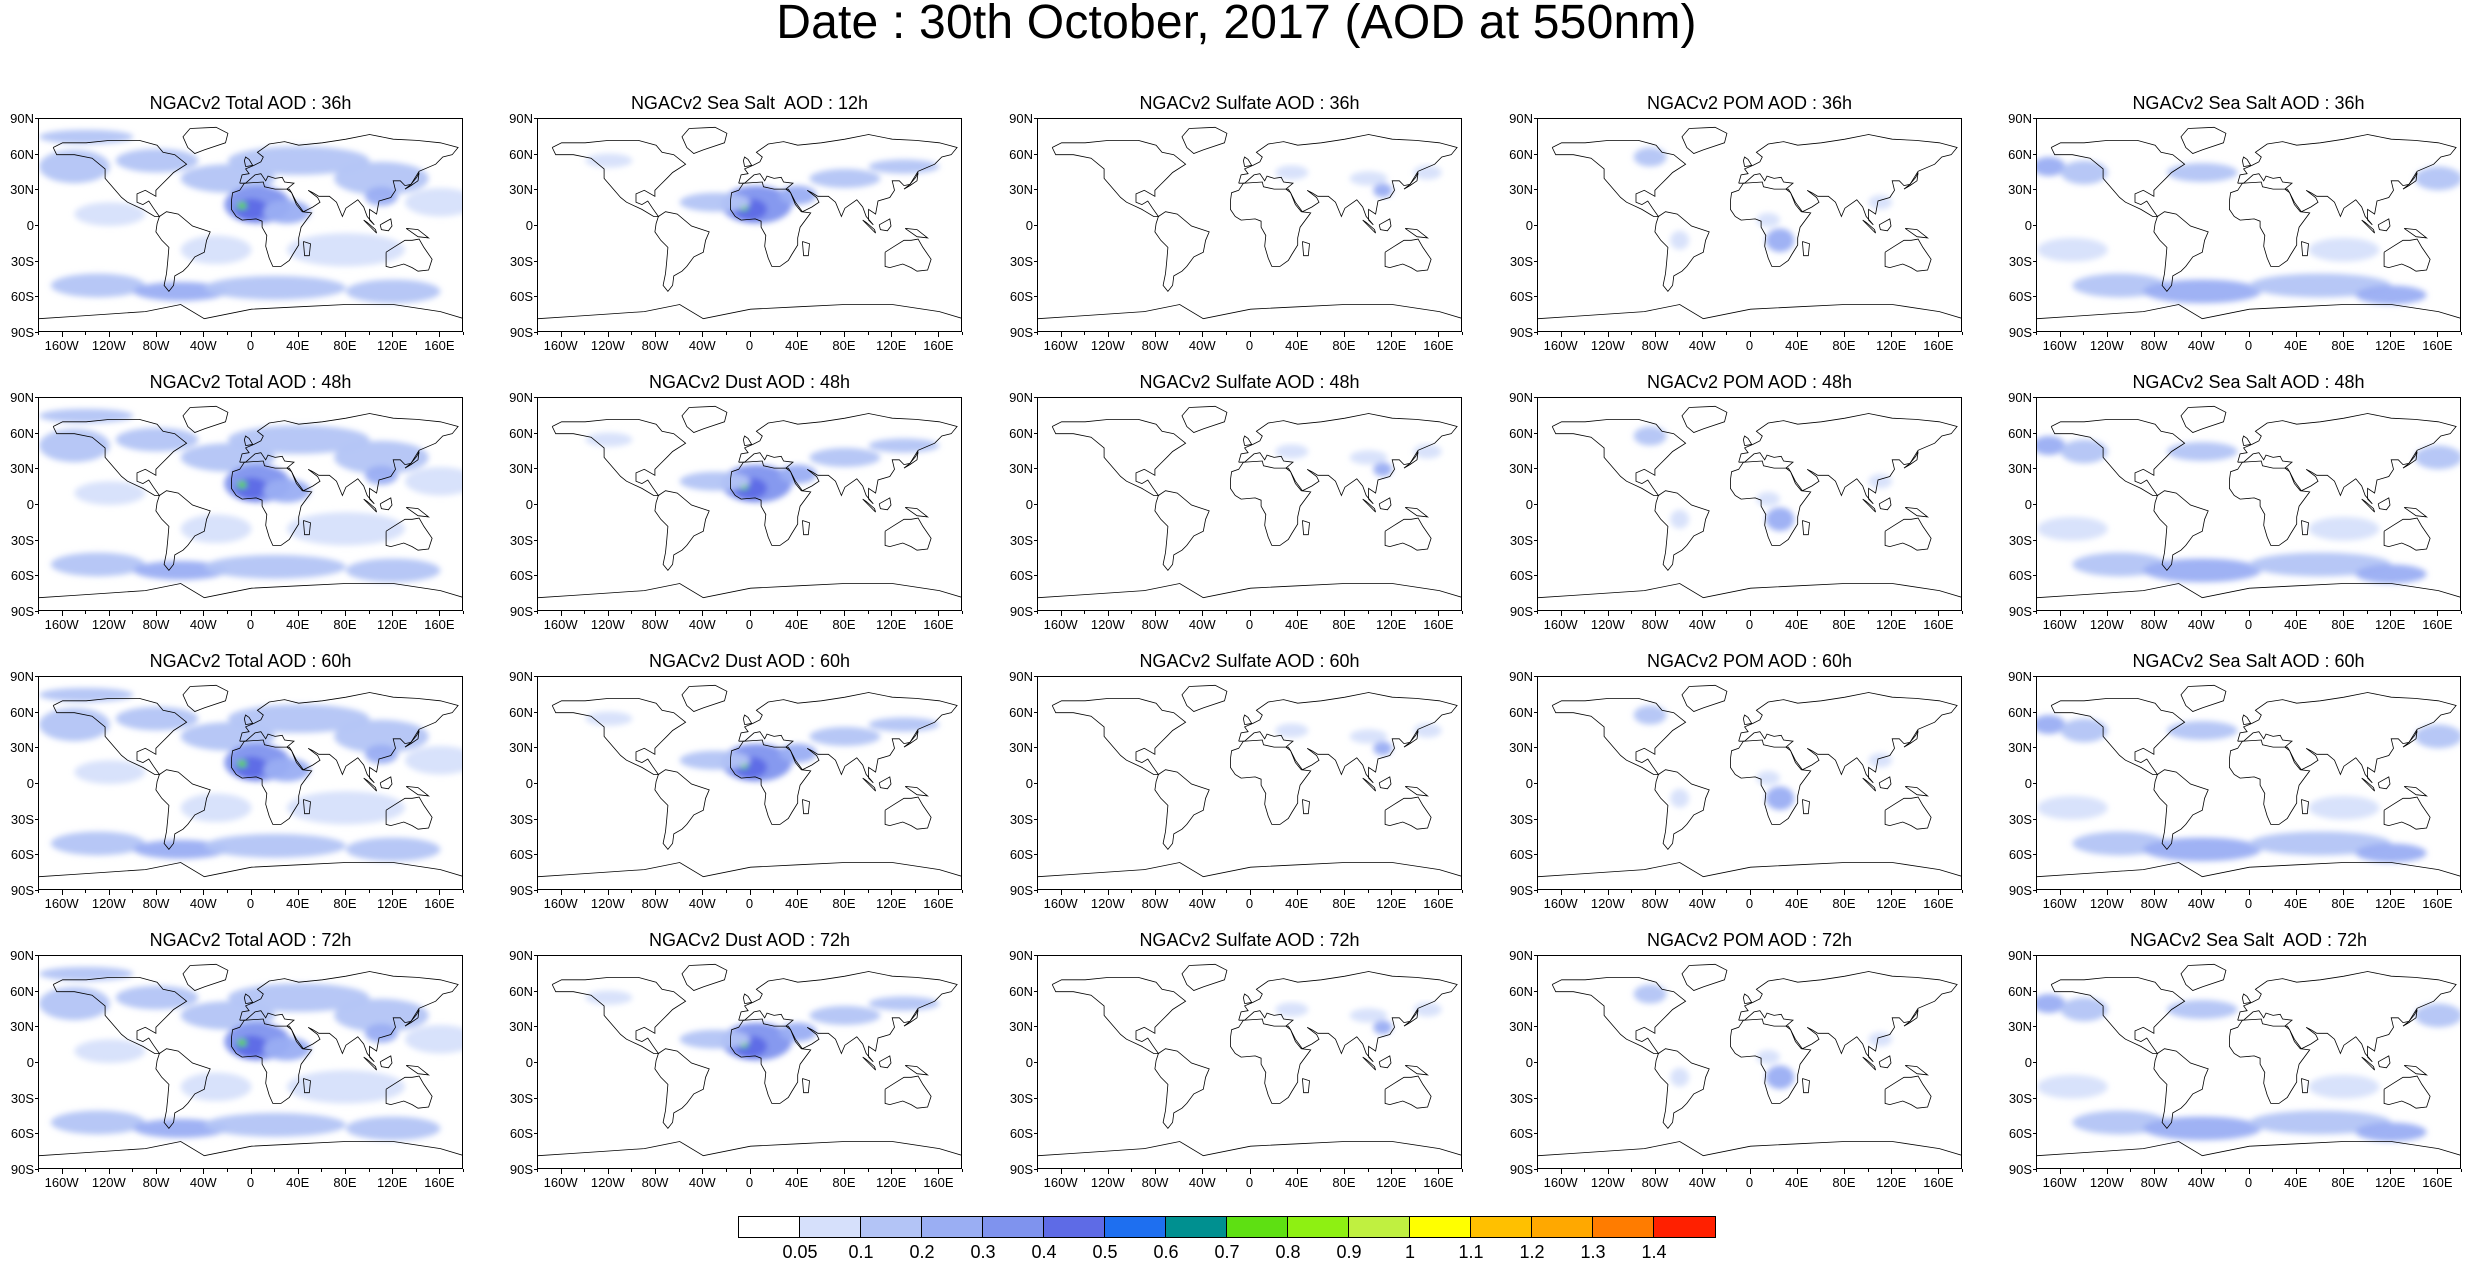  Describe the element at coordinates (1060, 1182) in the screenshot. I see `lon-tick-label: 160W` at that location.